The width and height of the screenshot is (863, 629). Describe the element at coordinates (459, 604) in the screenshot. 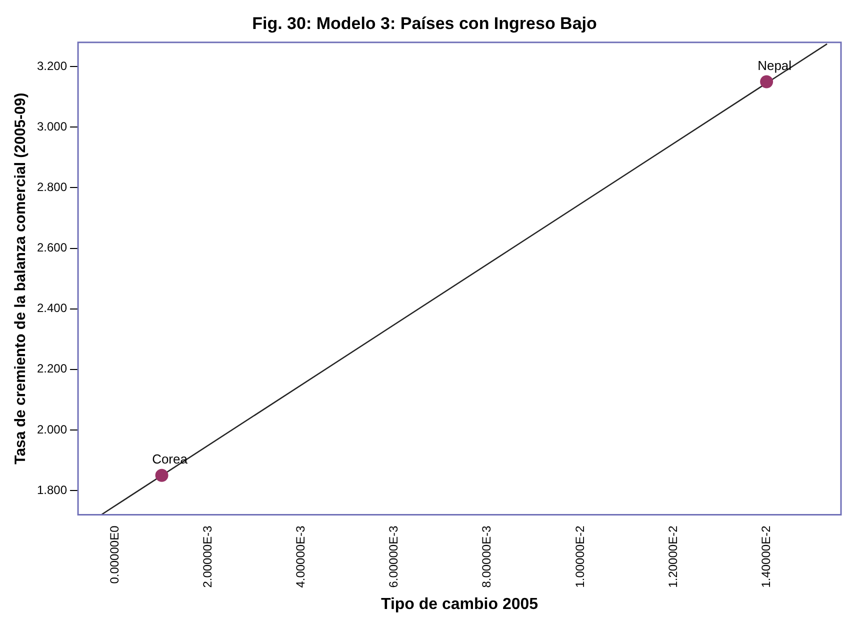

I see `x-axis-title: Tipo de cambio 2005` at that location.